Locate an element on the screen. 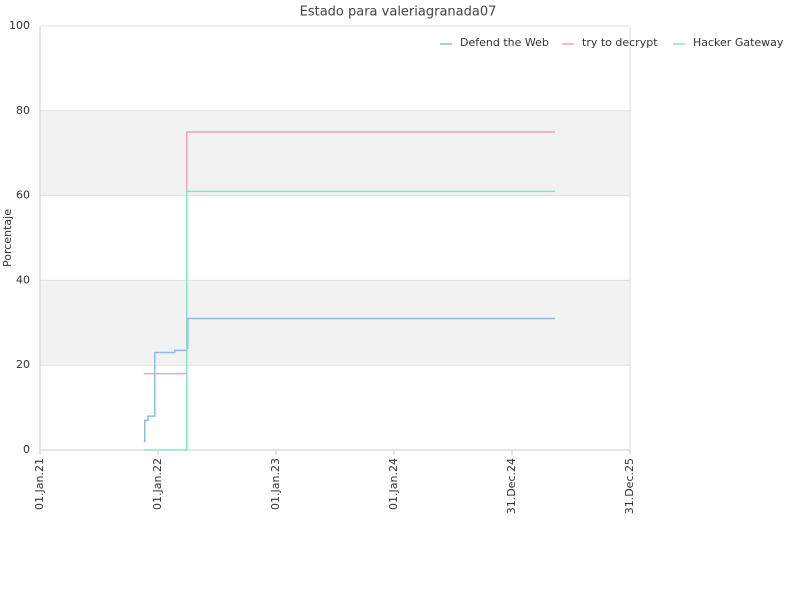 Image resolution: width=800 pixels, height=600 pixels. legend-label: Hacker Gateway is located at coordinates (738, 42).